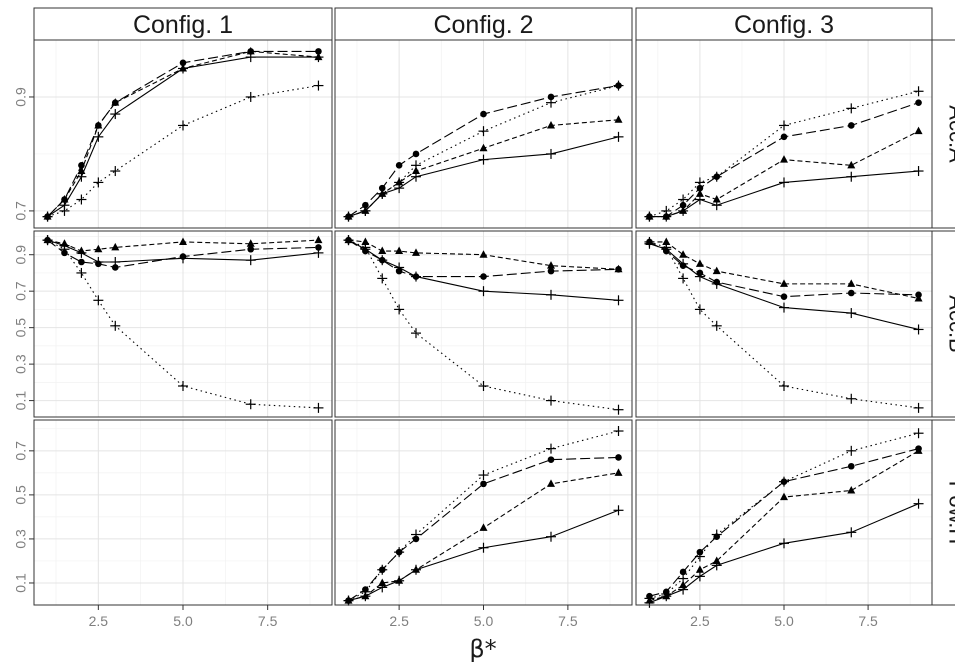  I want to click on row-strip-label: Pow.H, so click(950, 513).